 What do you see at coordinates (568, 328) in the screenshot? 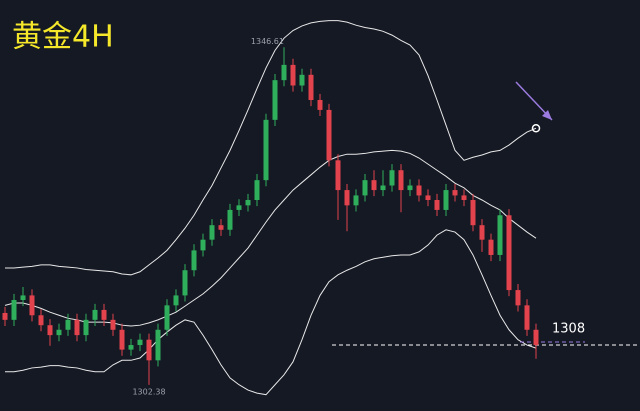
I see `level-label: 1308` at bounding box center [568, 328].